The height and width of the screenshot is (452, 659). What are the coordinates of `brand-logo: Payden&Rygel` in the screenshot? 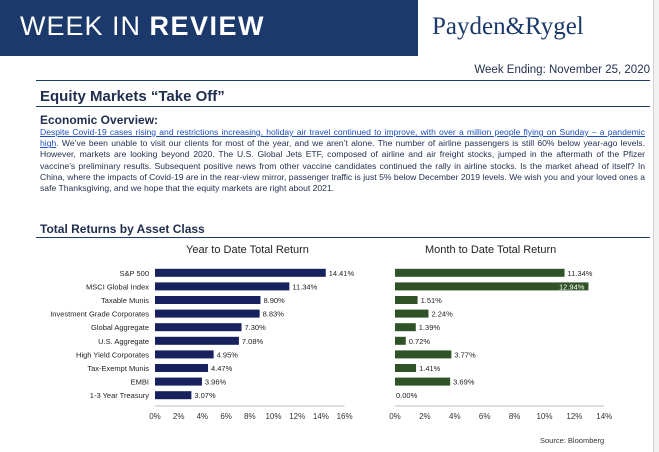 It's located at (508, 26).